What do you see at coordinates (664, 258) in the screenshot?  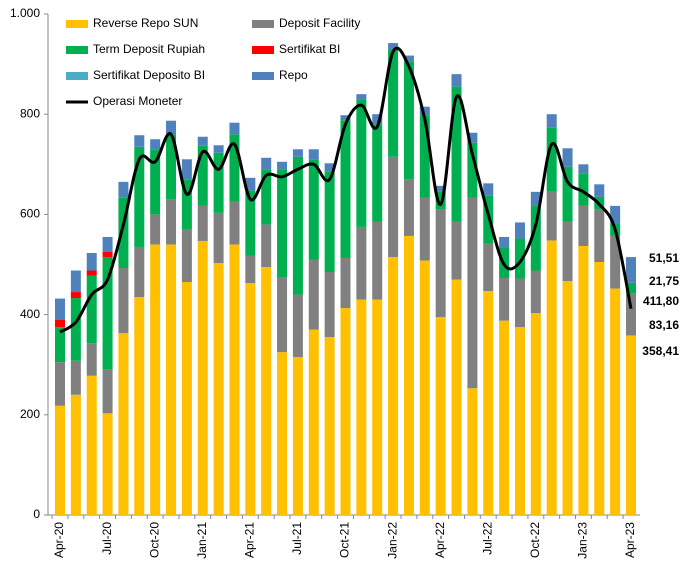 I see `value-label: 51,51` at bounding box center [664, 258].